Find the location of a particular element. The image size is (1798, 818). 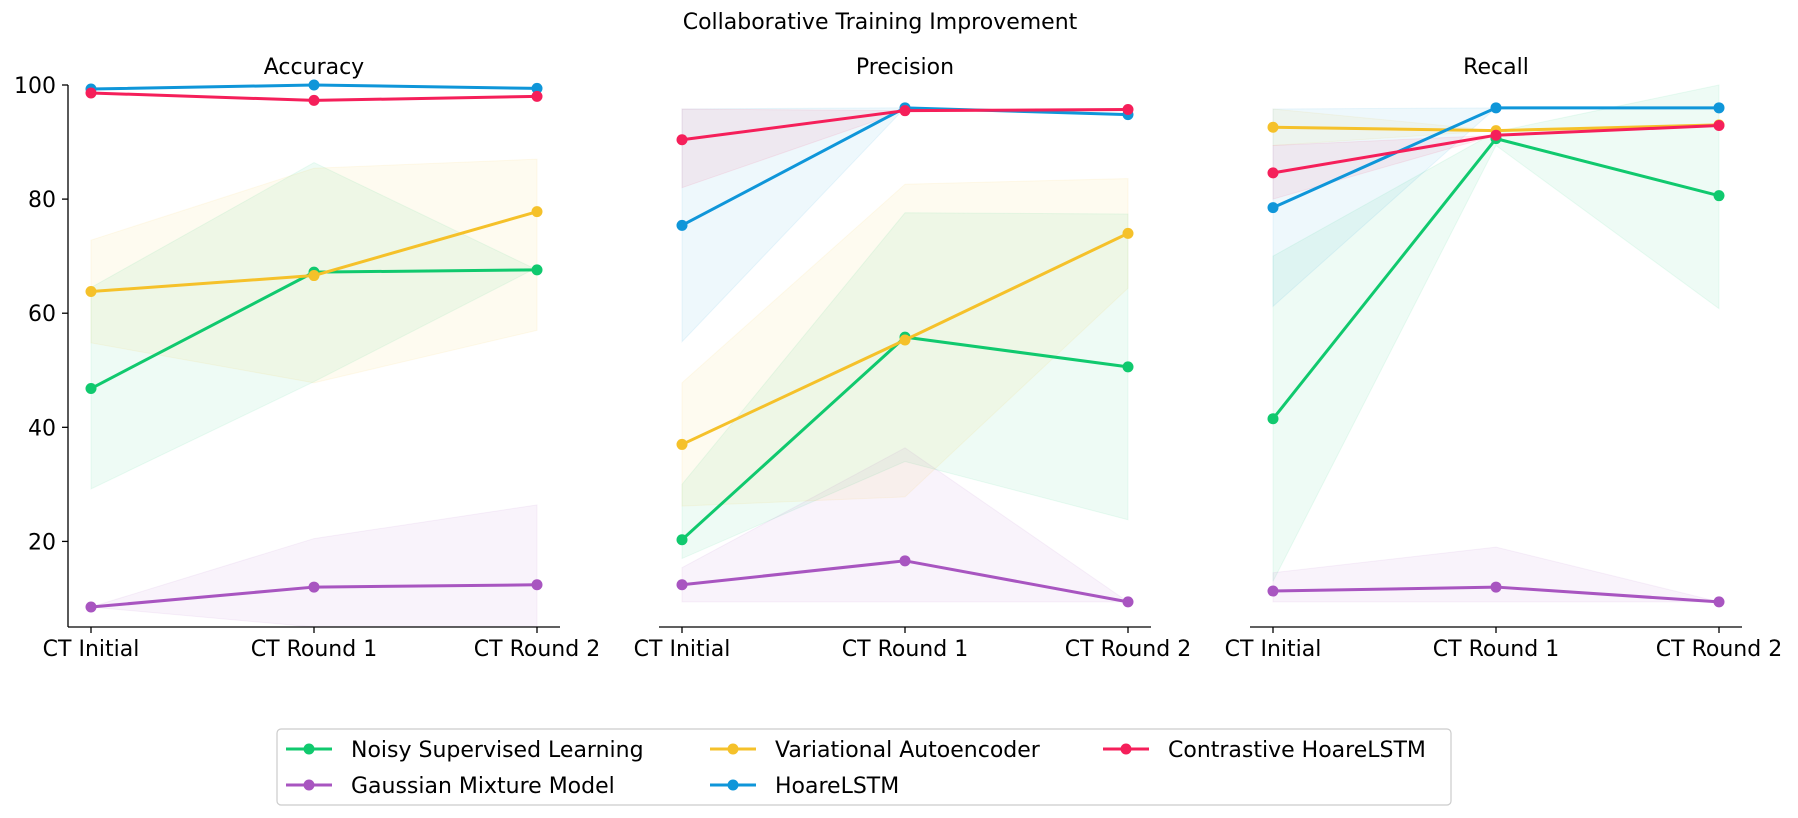

y-tick-label: 40 is located at coordinates (42, 428).